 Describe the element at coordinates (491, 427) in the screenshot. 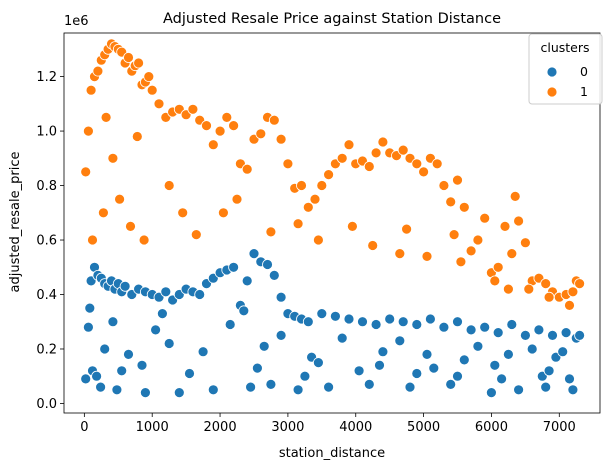

I see `x-tick-label: 6000` at that location.